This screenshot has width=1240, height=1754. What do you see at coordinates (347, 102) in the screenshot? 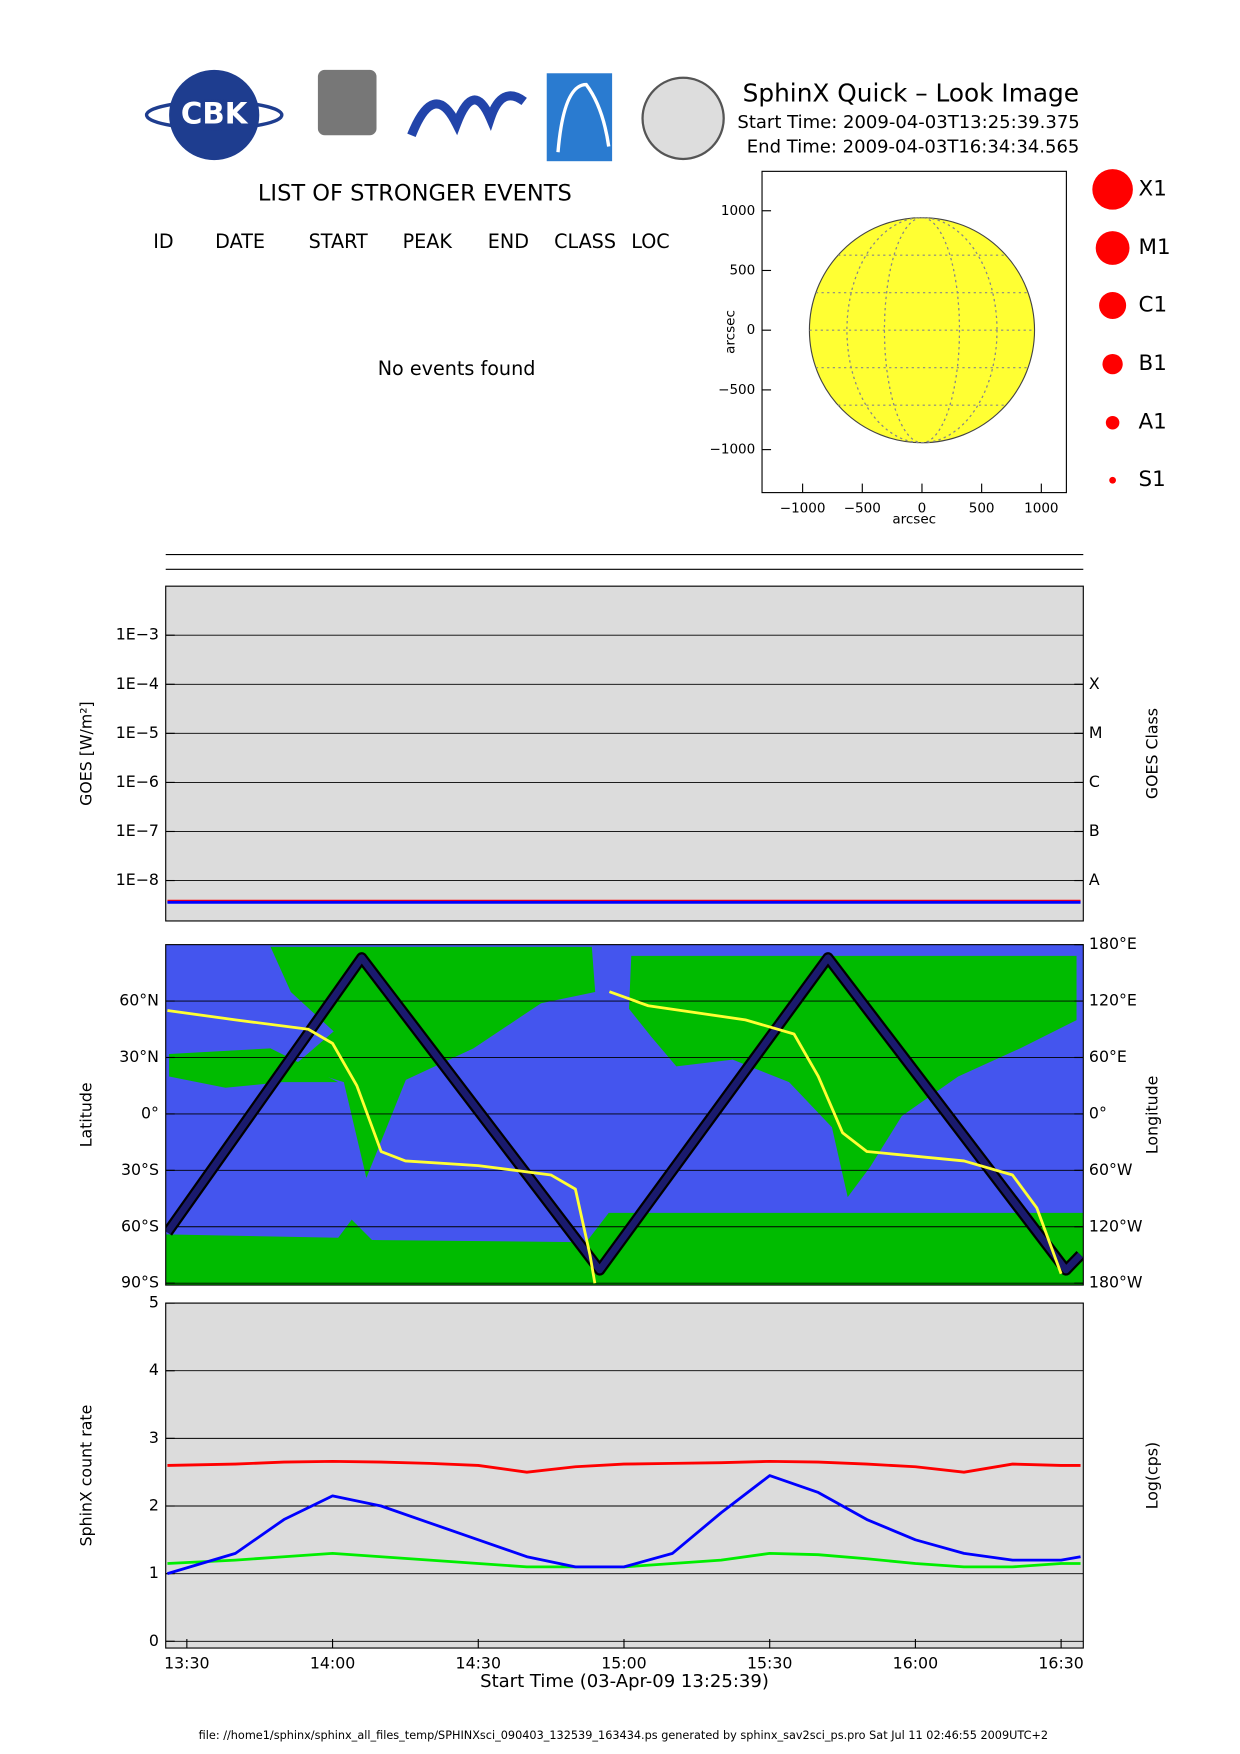
I see `logo-portrait` at bounding box center [347, 102].